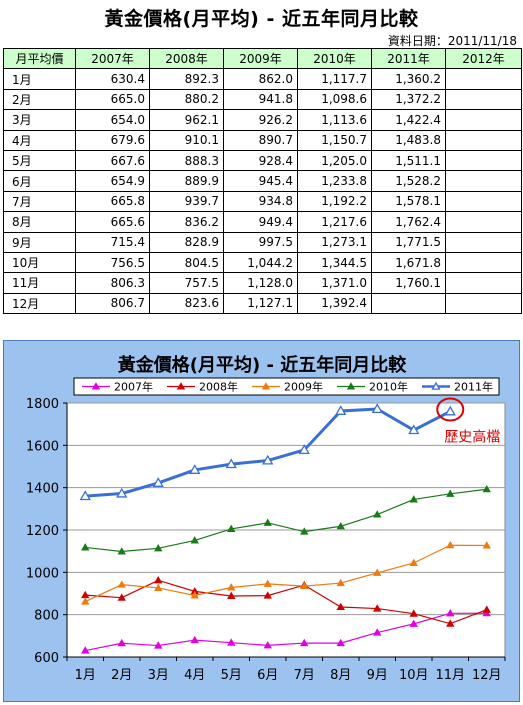 This screenshot has width=523, height=705. Describe the element at coordinates (286, 386) in the screenshot. I see `legend` at that location.